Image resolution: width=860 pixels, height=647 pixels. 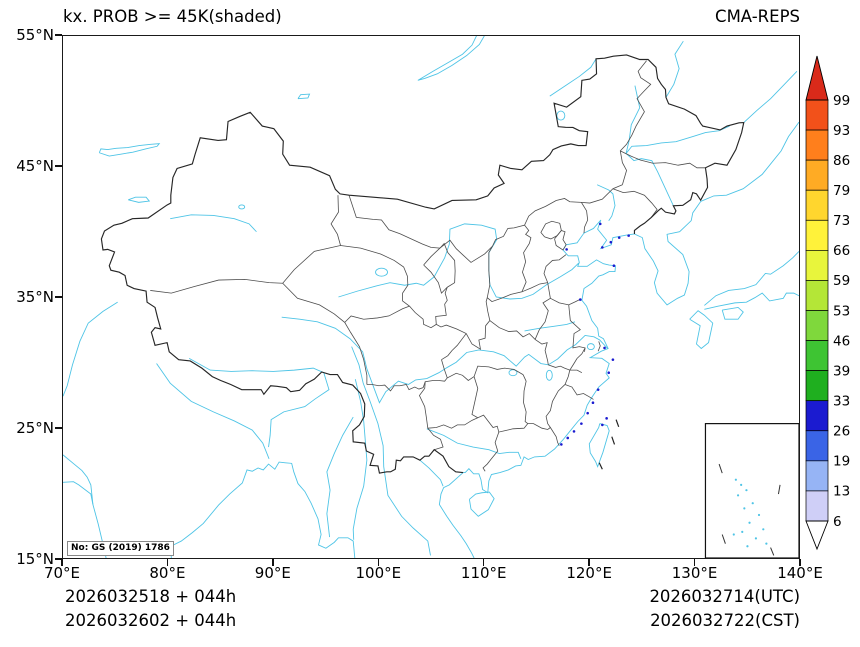 What do you see at coordinates (694, 573) in the screenshot?
I see `lon-tick-label: 130°E` at bounding box center [694, 573].